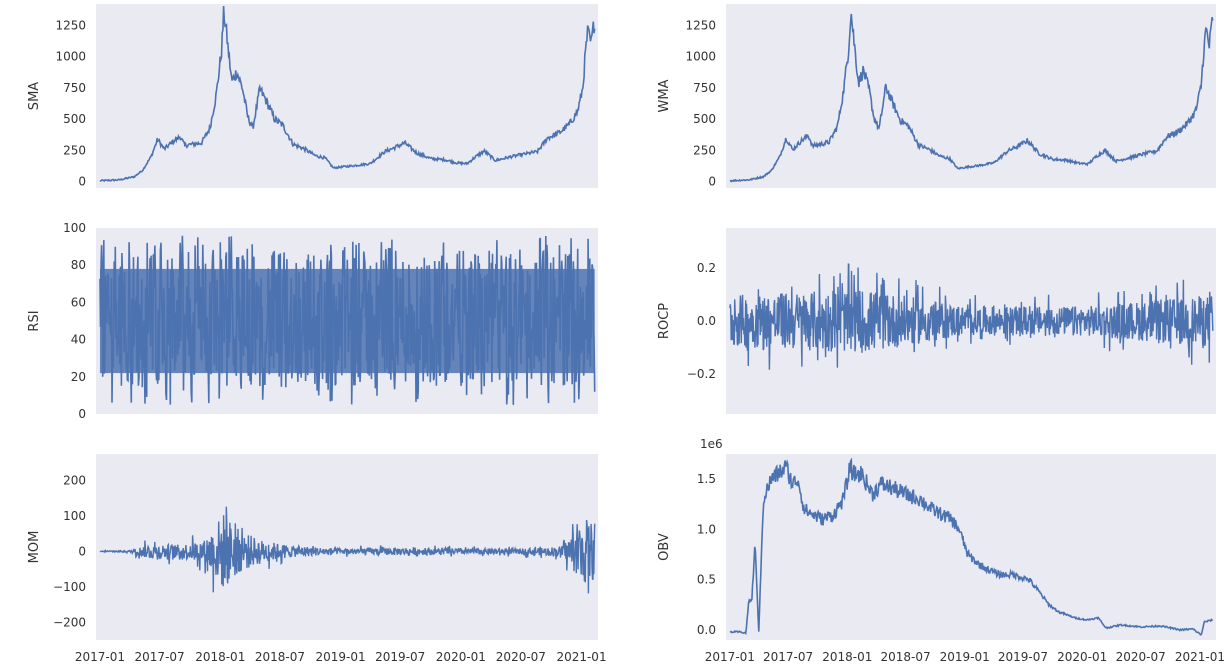 This screenshot has height=666, width=1225. What do you see at coordinates (74, 481) in the screenshot?
I see `y-tick-label: 200` at bounding box center [74, 481].